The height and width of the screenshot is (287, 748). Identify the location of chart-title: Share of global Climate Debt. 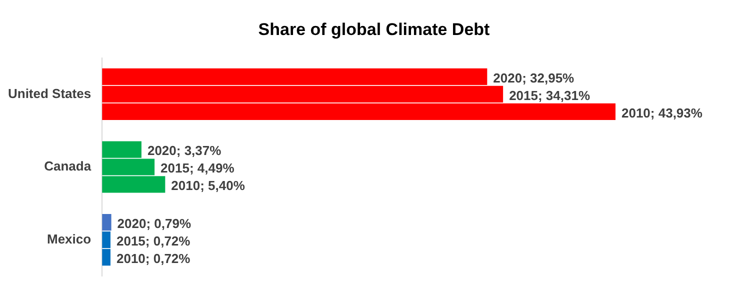
(374, 30).